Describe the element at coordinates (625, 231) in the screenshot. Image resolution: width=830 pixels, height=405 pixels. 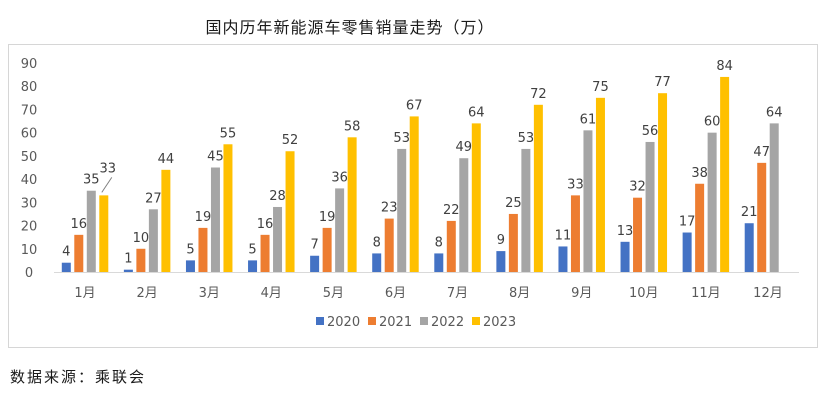
I see `data-label: 13` at that location.